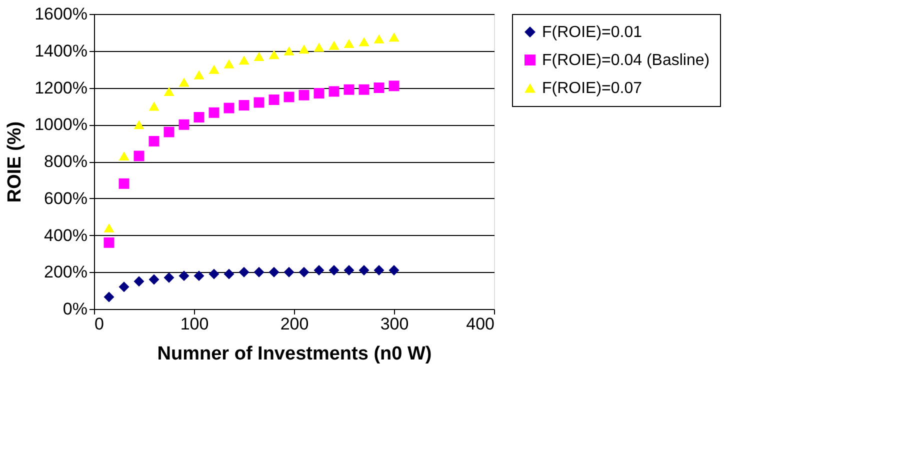 The image size is (908, 459). Describe the element at coordinates (66, 272) in the screenshot. I see `y-tick-label: 200%` at that location.